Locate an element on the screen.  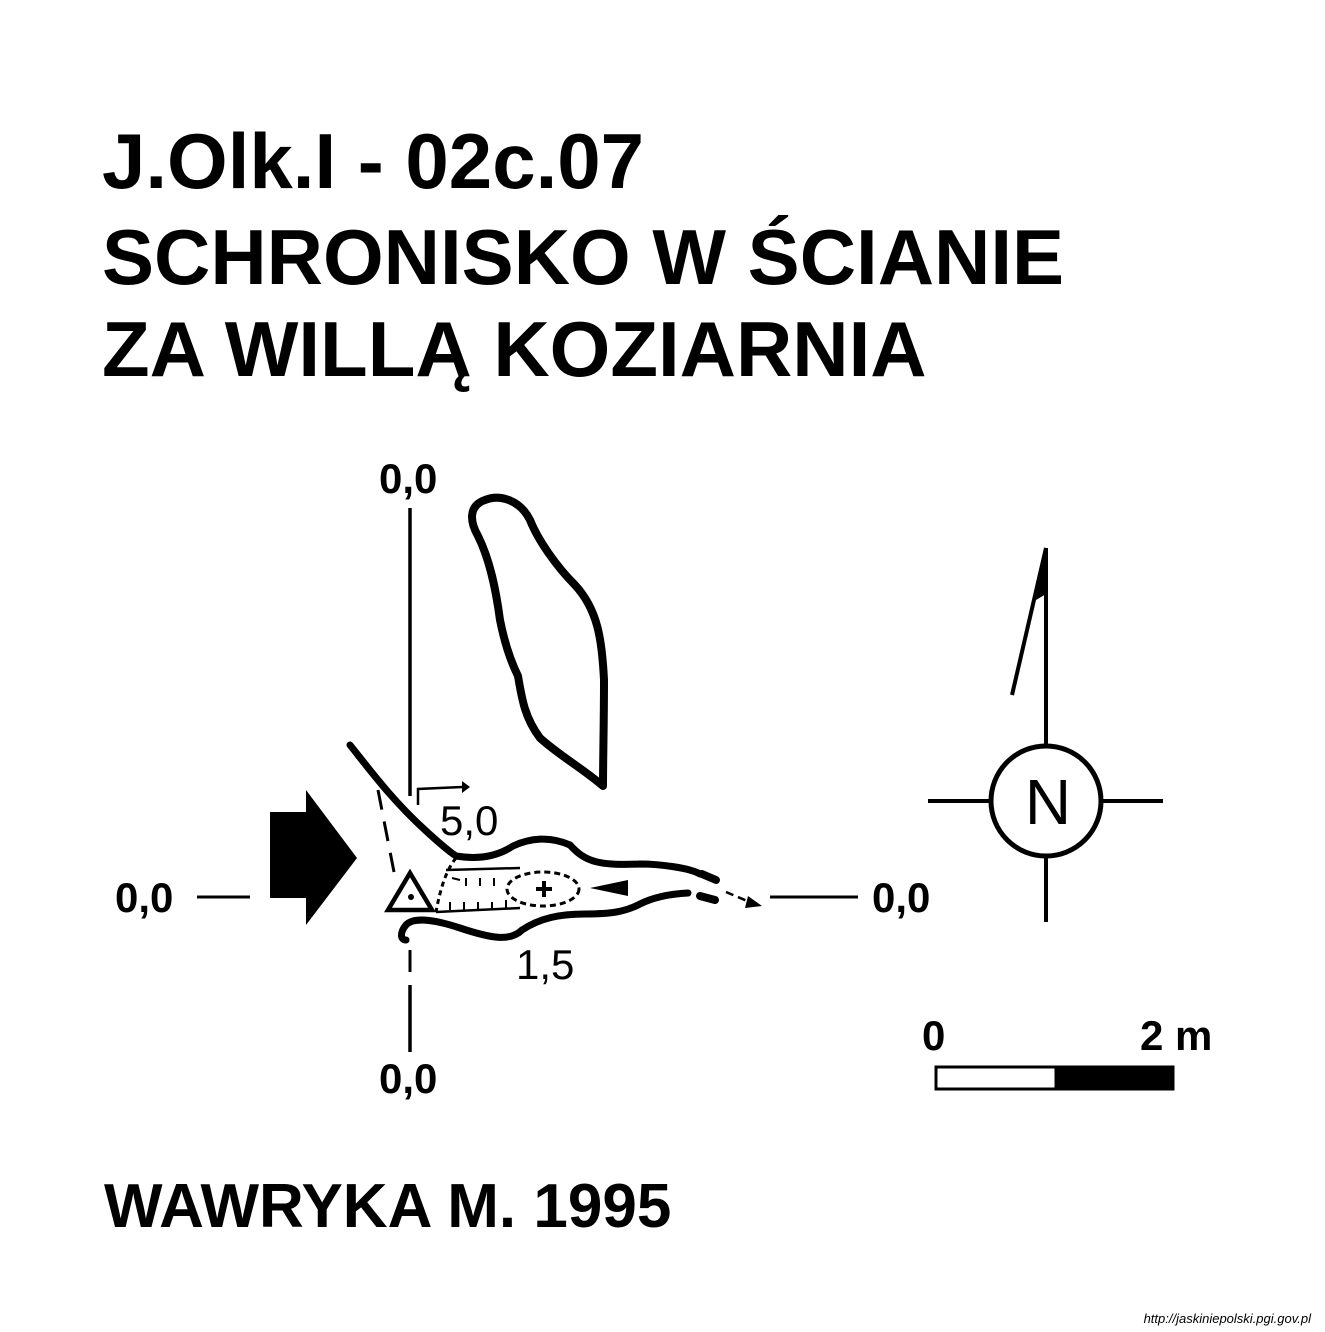
cave-name-line-2: ZA WILLĄ KOZIARNIA is located at coordinates (514, 349).